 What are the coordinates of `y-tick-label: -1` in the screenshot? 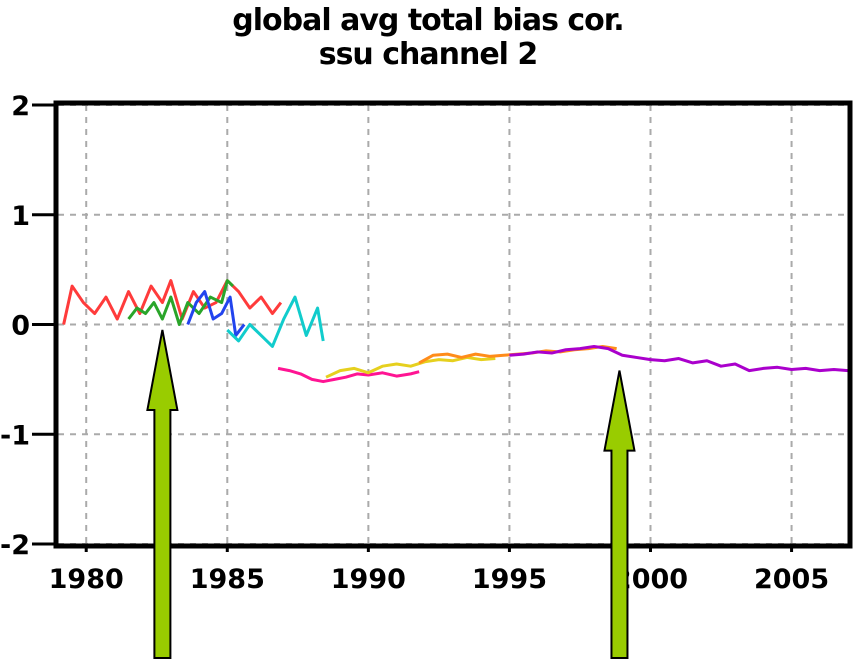 It's located at (15, 435).